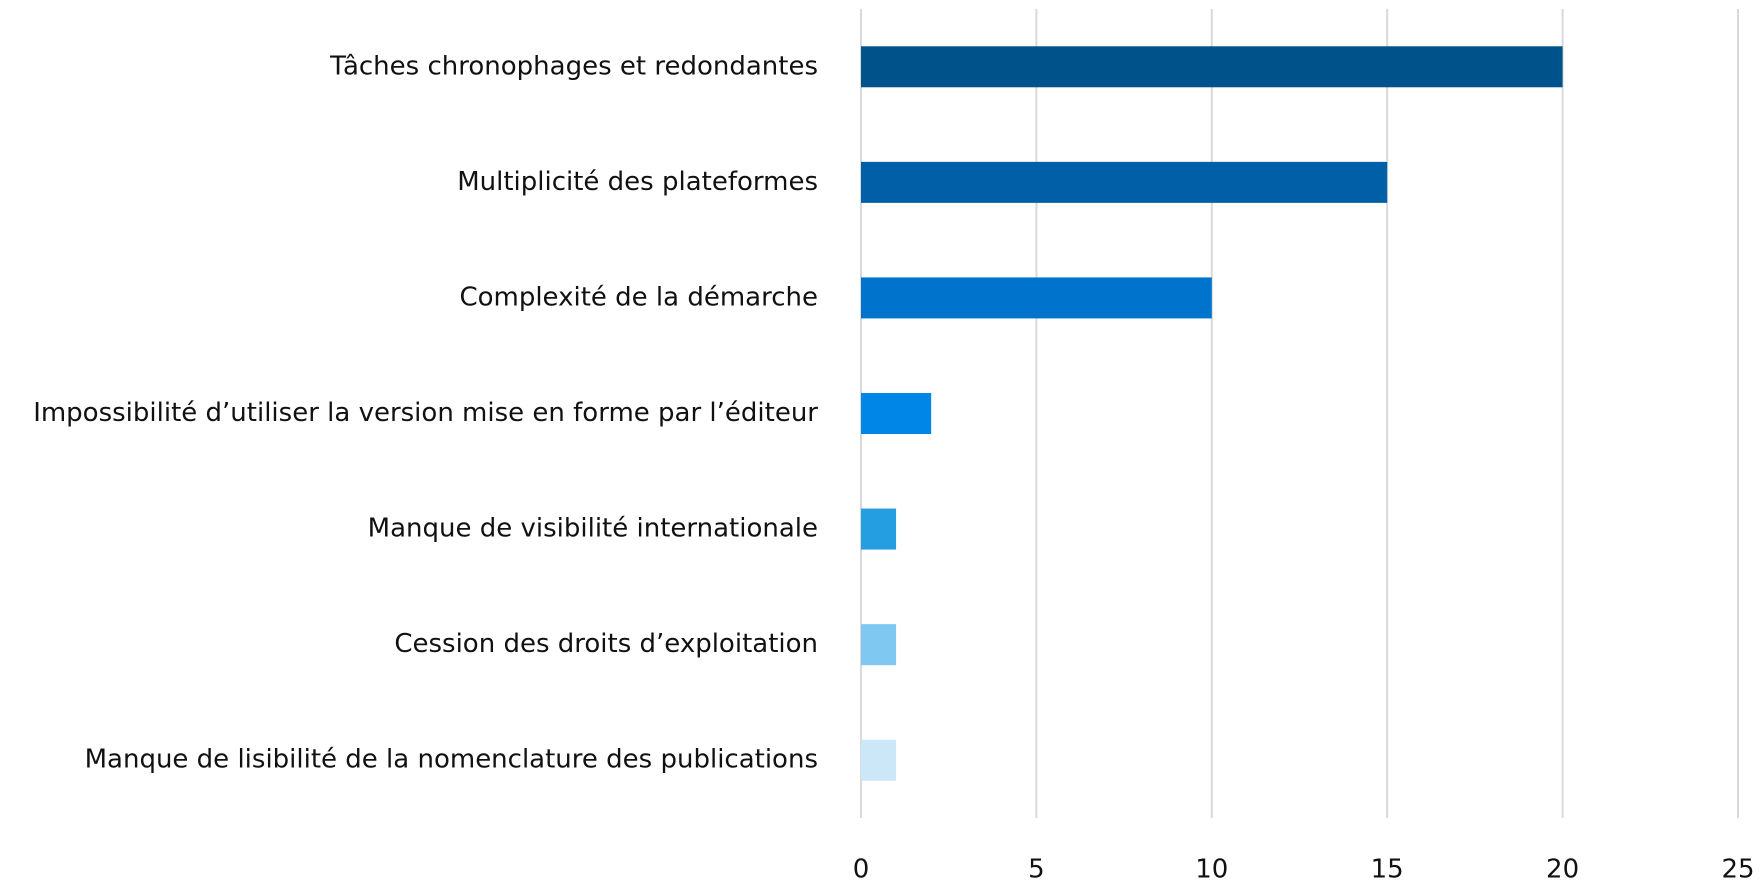 This screenshot has height=883, width=1760. I want to click on y-tick-label: Cession des droits d’exploitation, so click(606, 644).